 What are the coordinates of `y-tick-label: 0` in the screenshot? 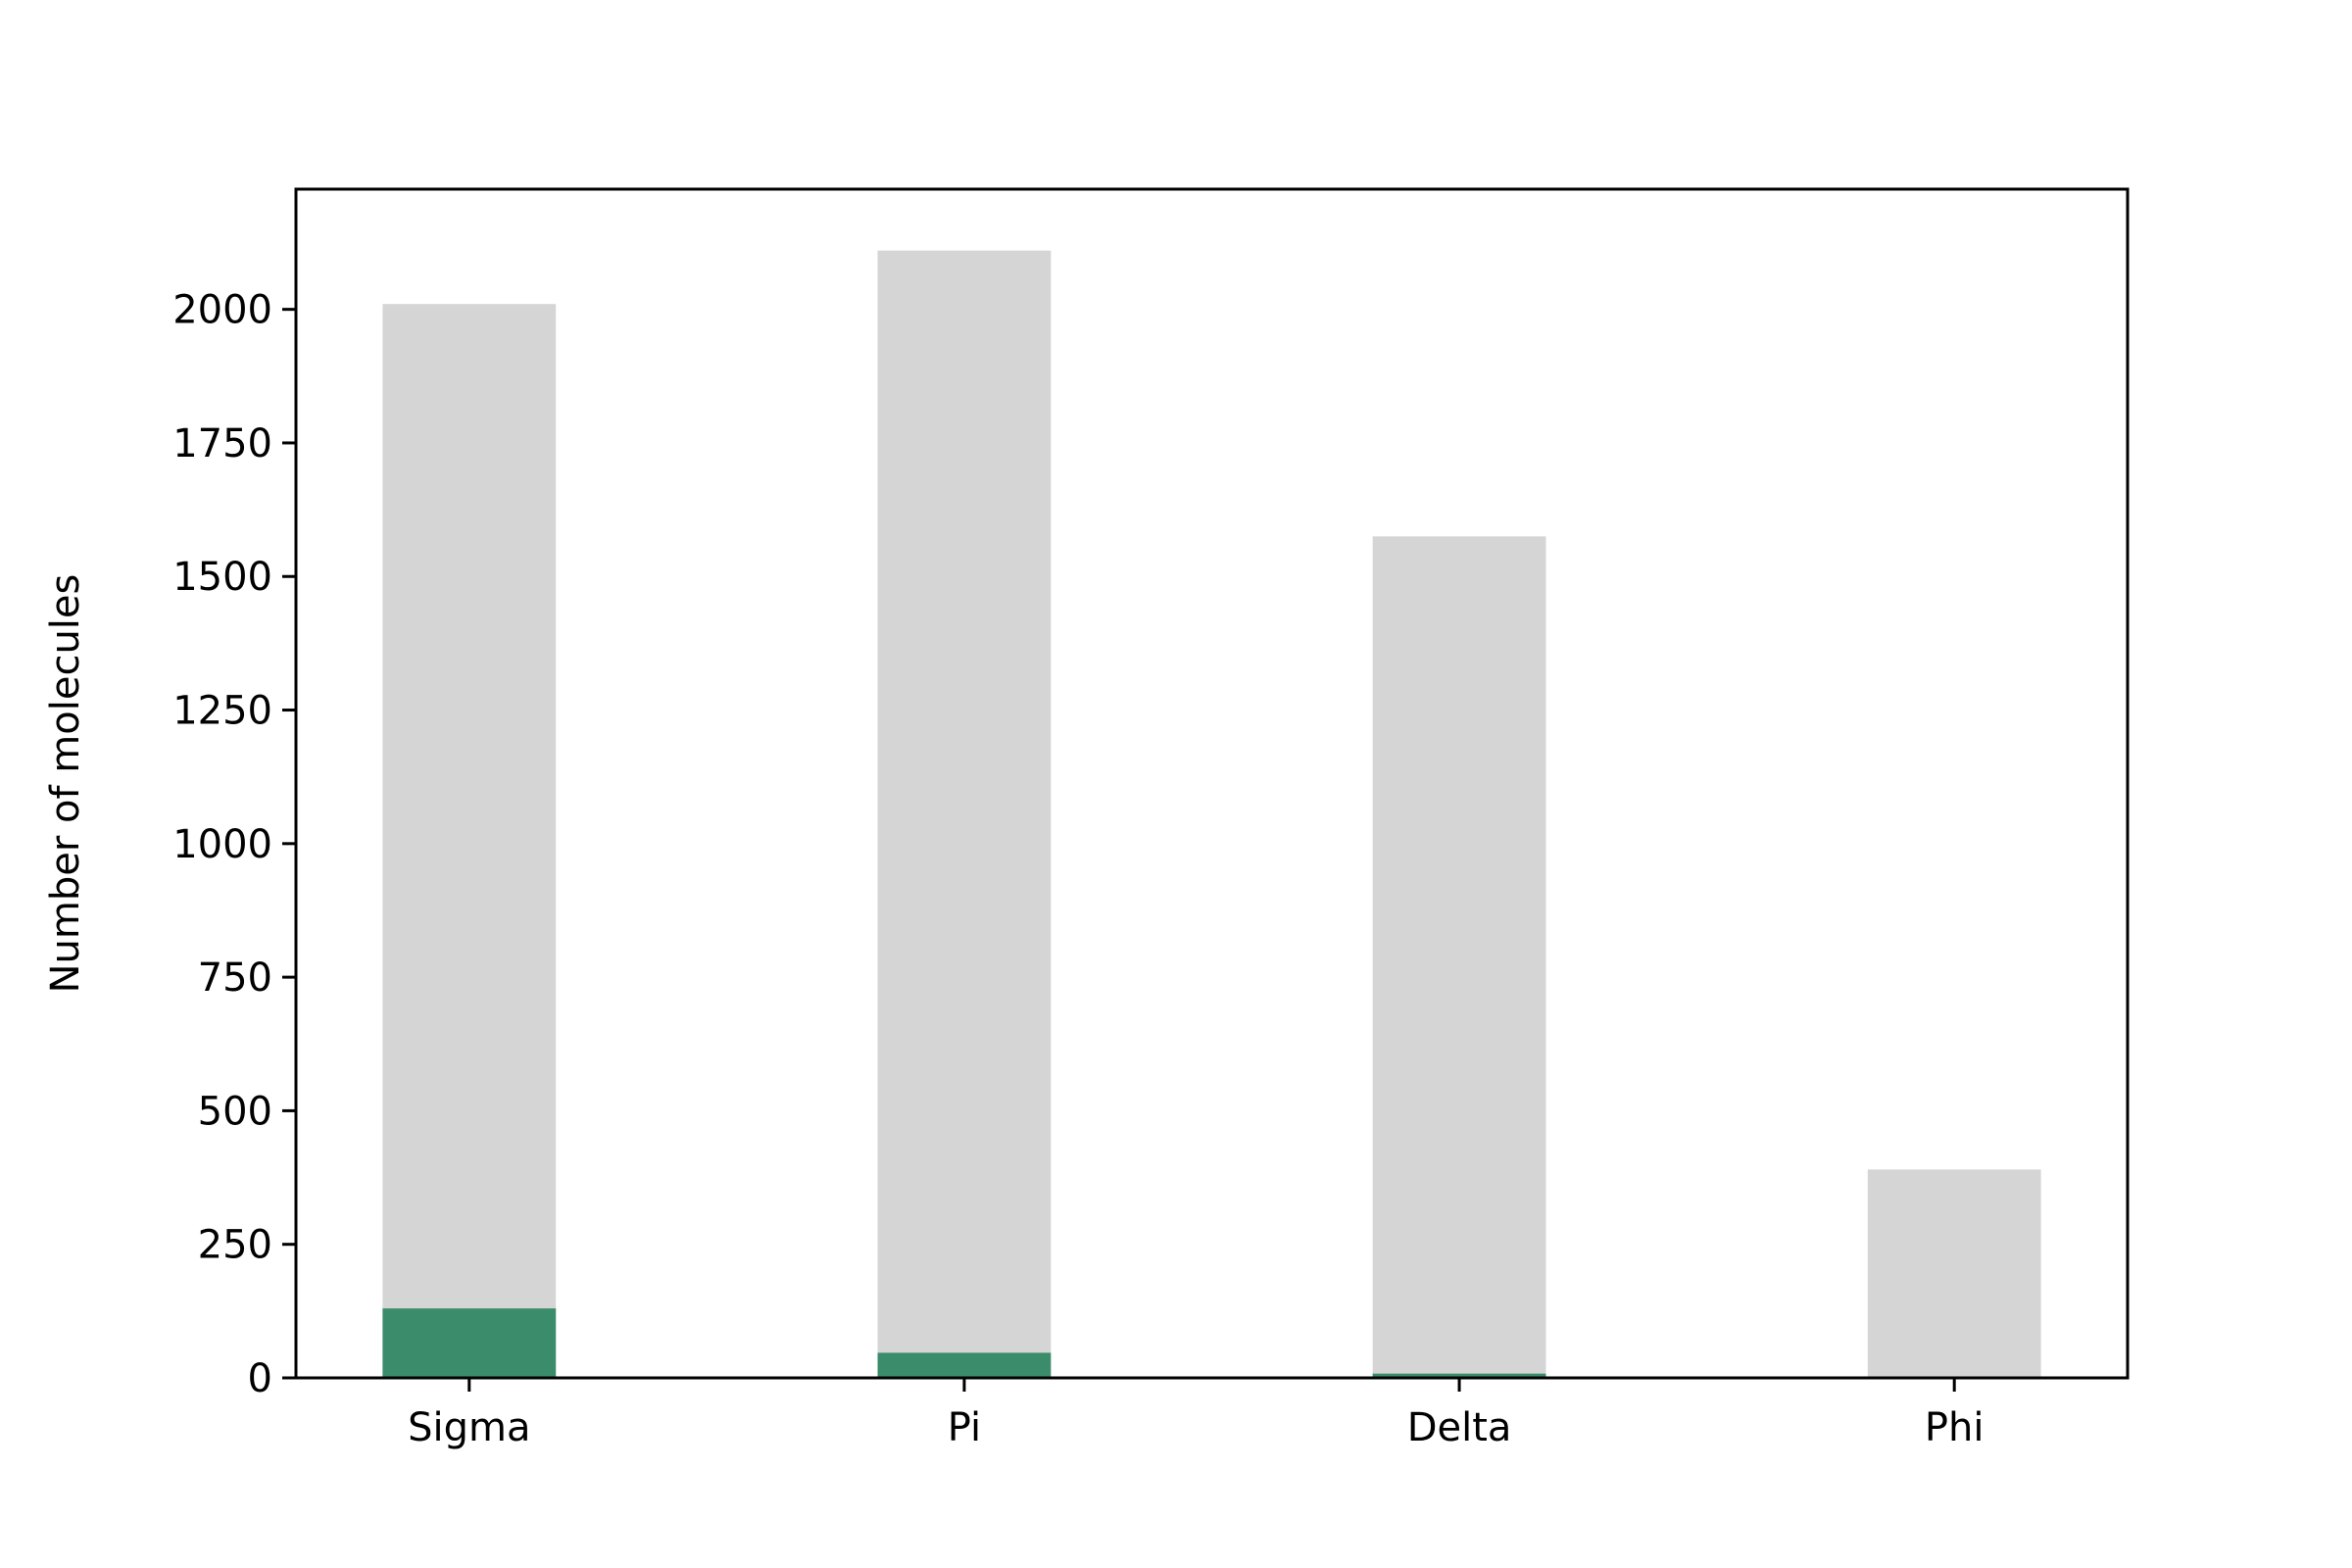 It's located at (260, 1378).